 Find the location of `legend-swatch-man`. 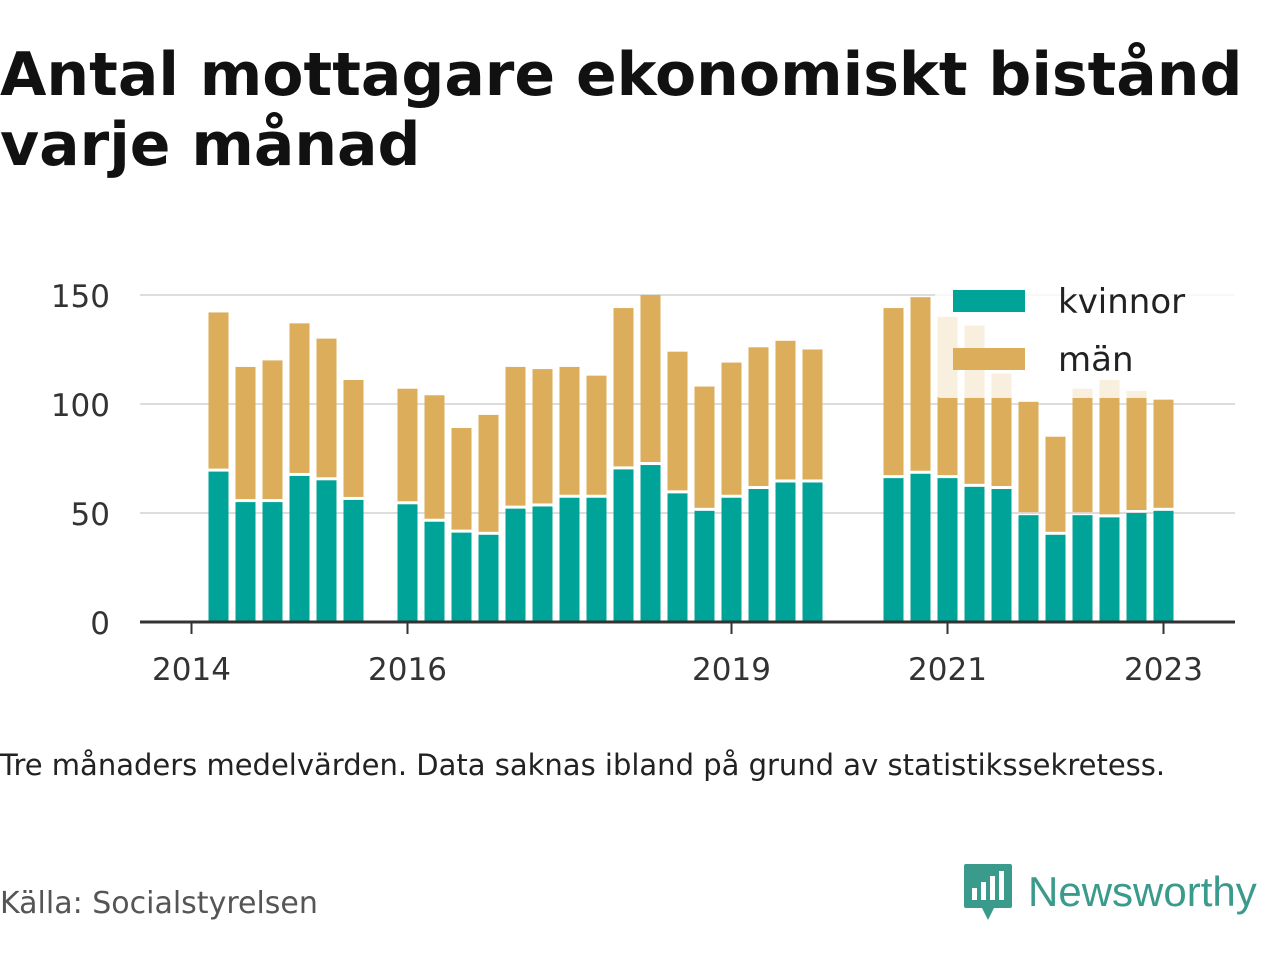

legend-swatch-man is located at coordinates (989, 359).